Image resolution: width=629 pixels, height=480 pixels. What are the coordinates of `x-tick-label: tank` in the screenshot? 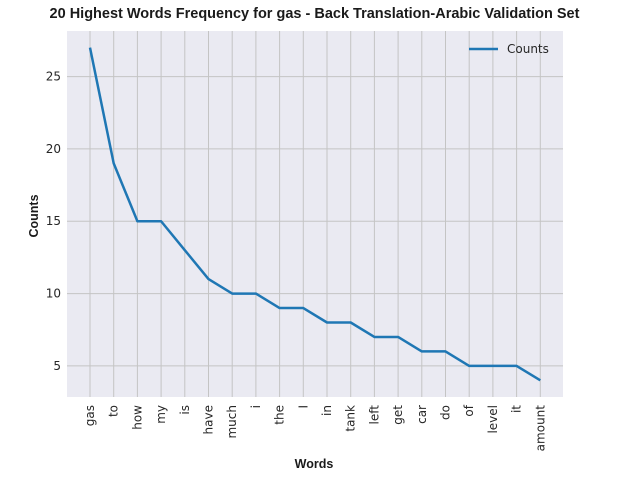 It's located at (351, 418).